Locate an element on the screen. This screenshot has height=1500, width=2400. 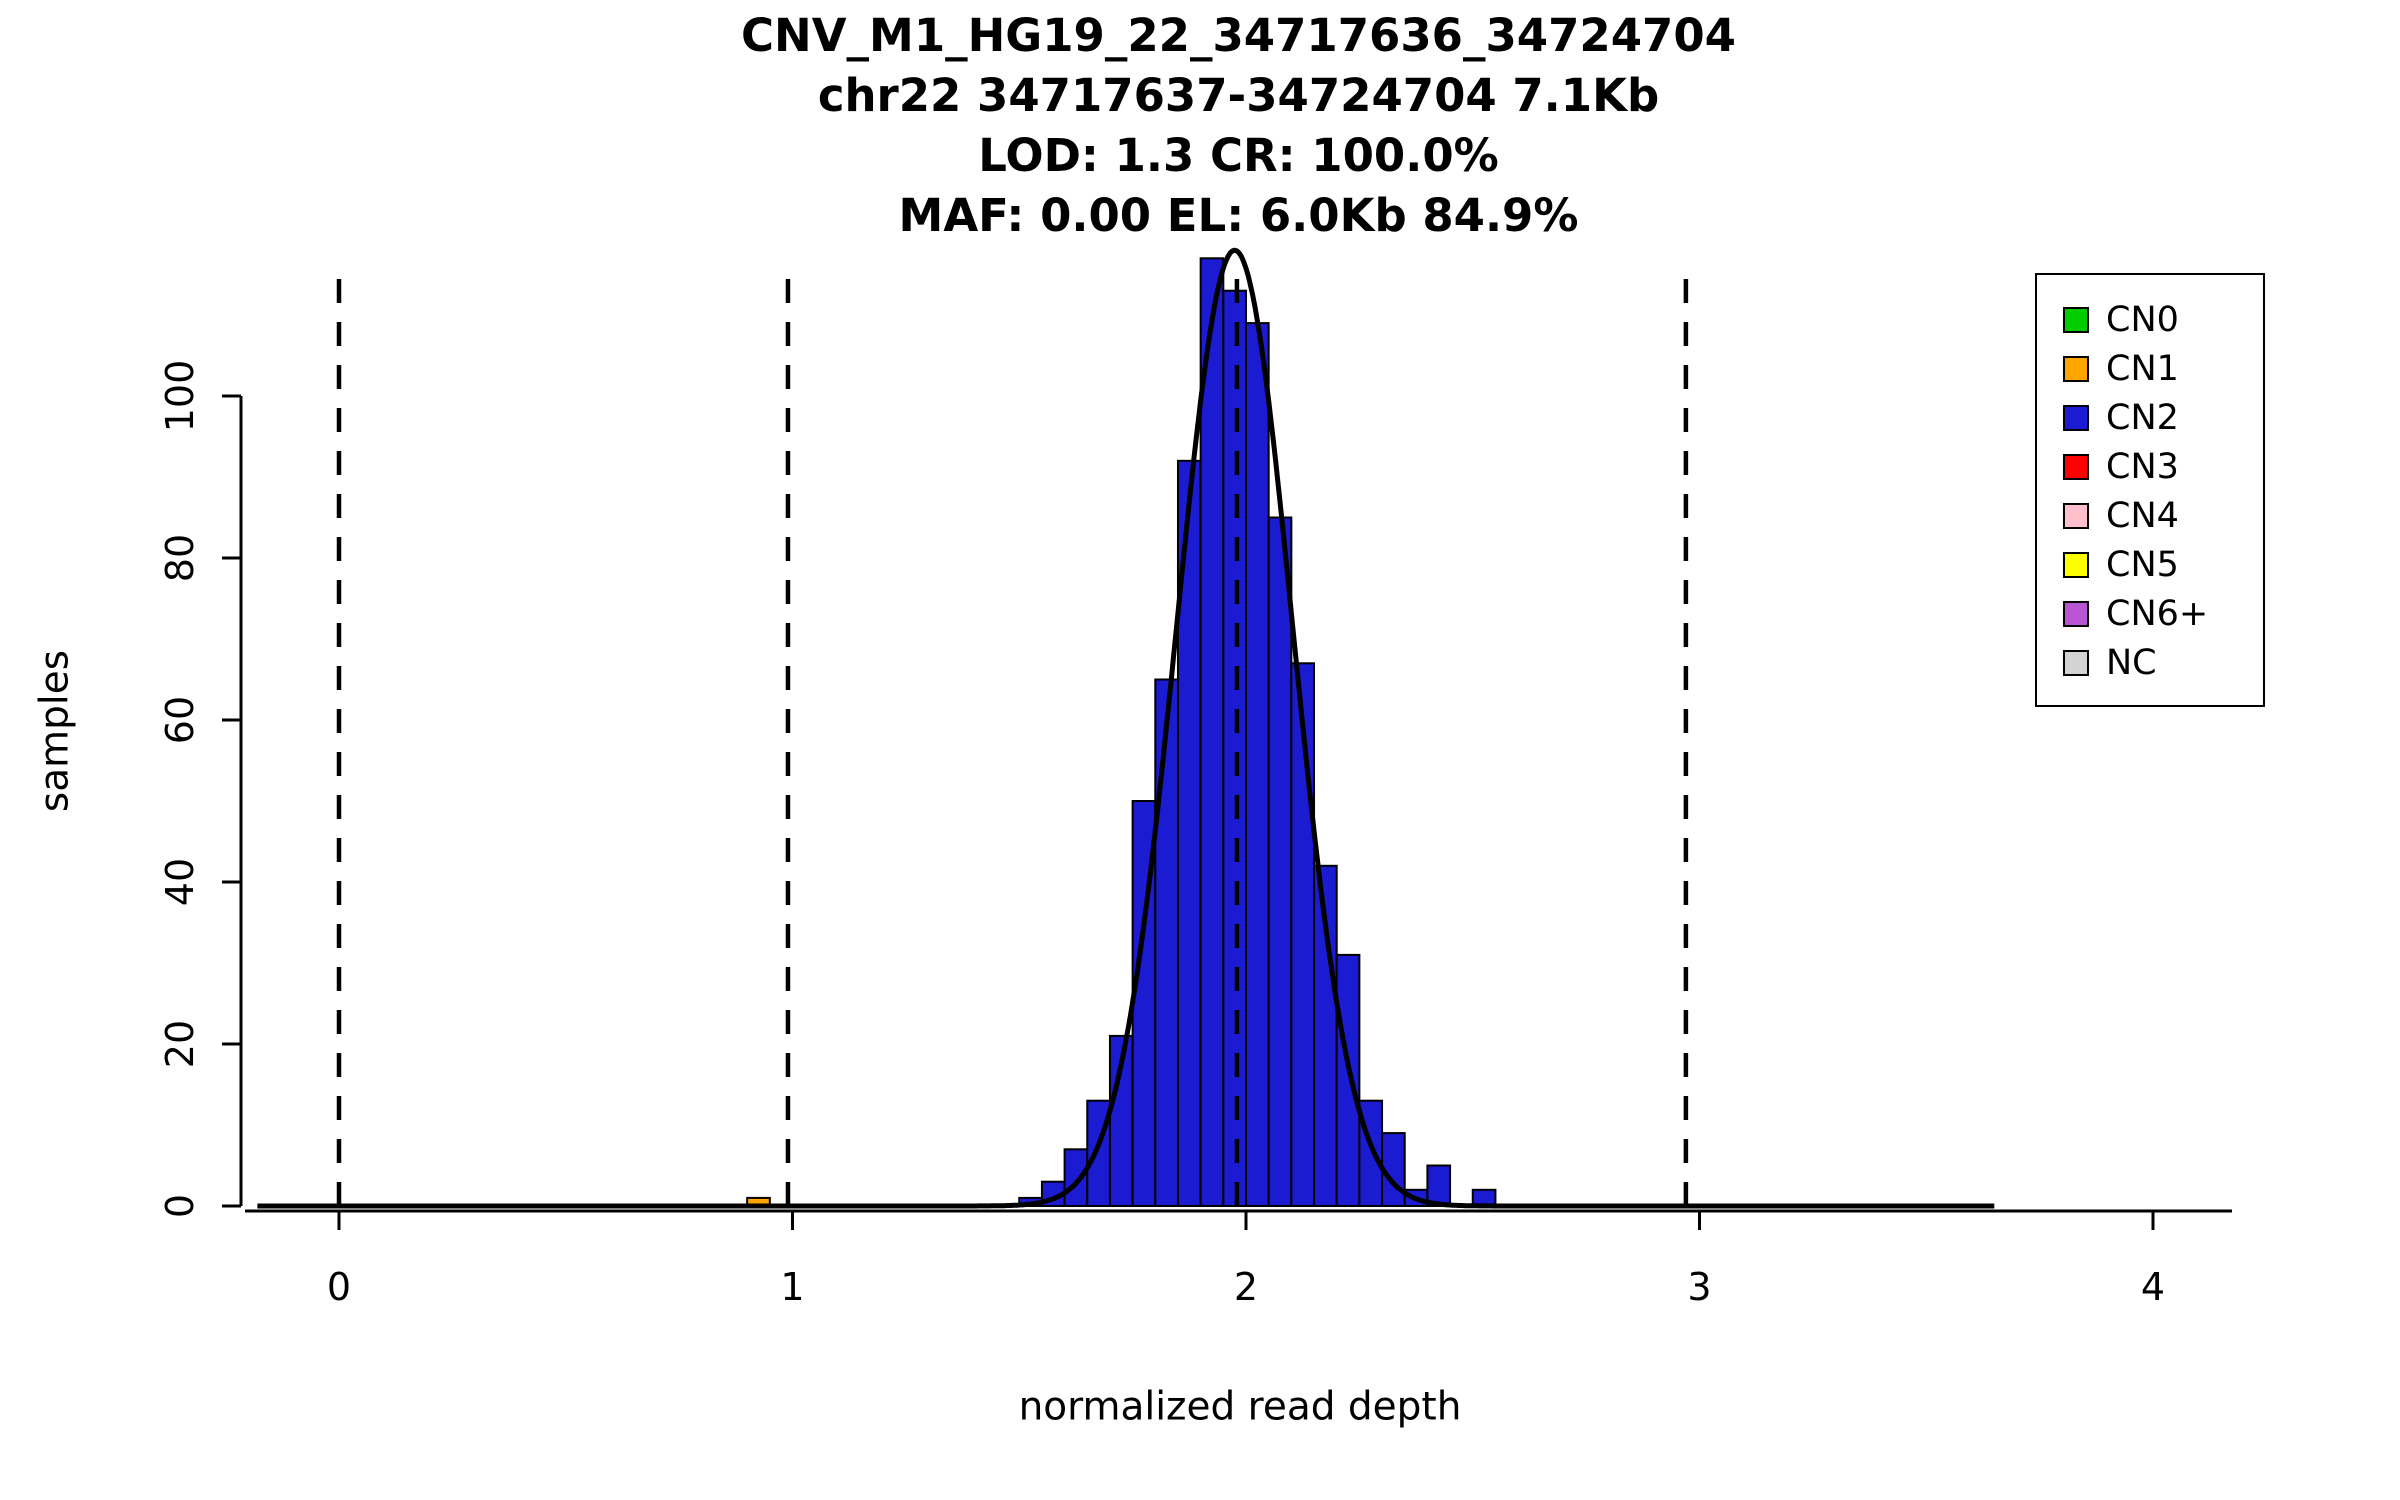
legend-swatch-CN3 is located at coordinates (2076, 466).